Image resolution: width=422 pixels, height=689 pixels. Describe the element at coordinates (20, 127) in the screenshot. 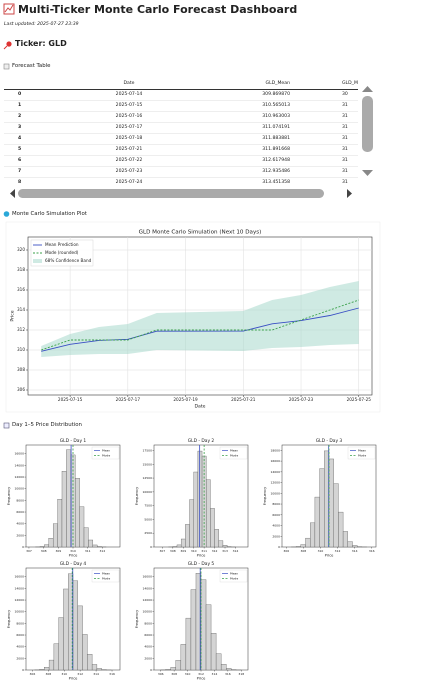

I see `row-index: 3` at that location.